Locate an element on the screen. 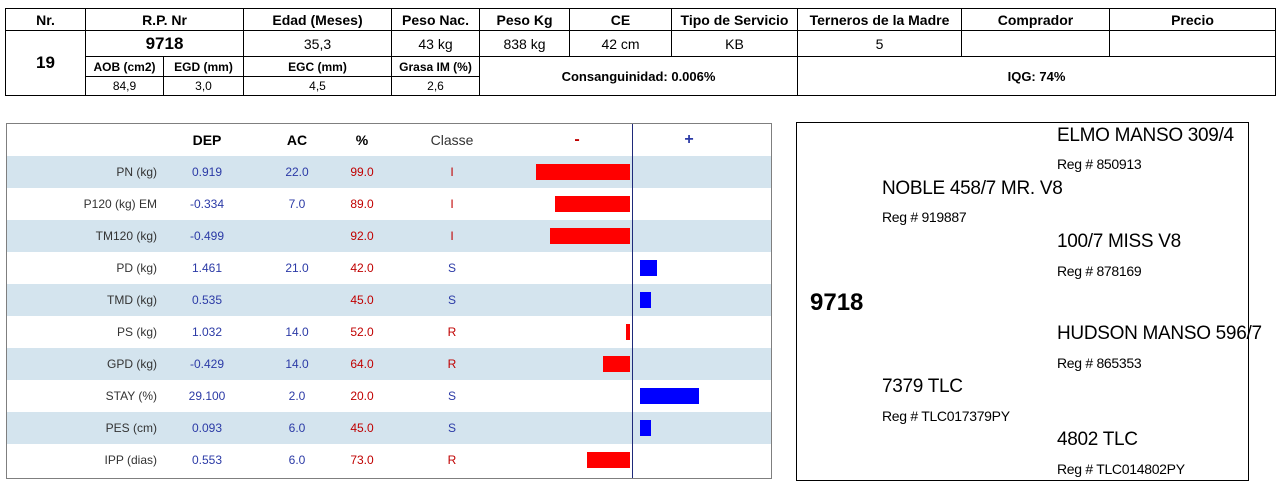  aob-label: AOB (cm2) is located at coordinates (124, 66).